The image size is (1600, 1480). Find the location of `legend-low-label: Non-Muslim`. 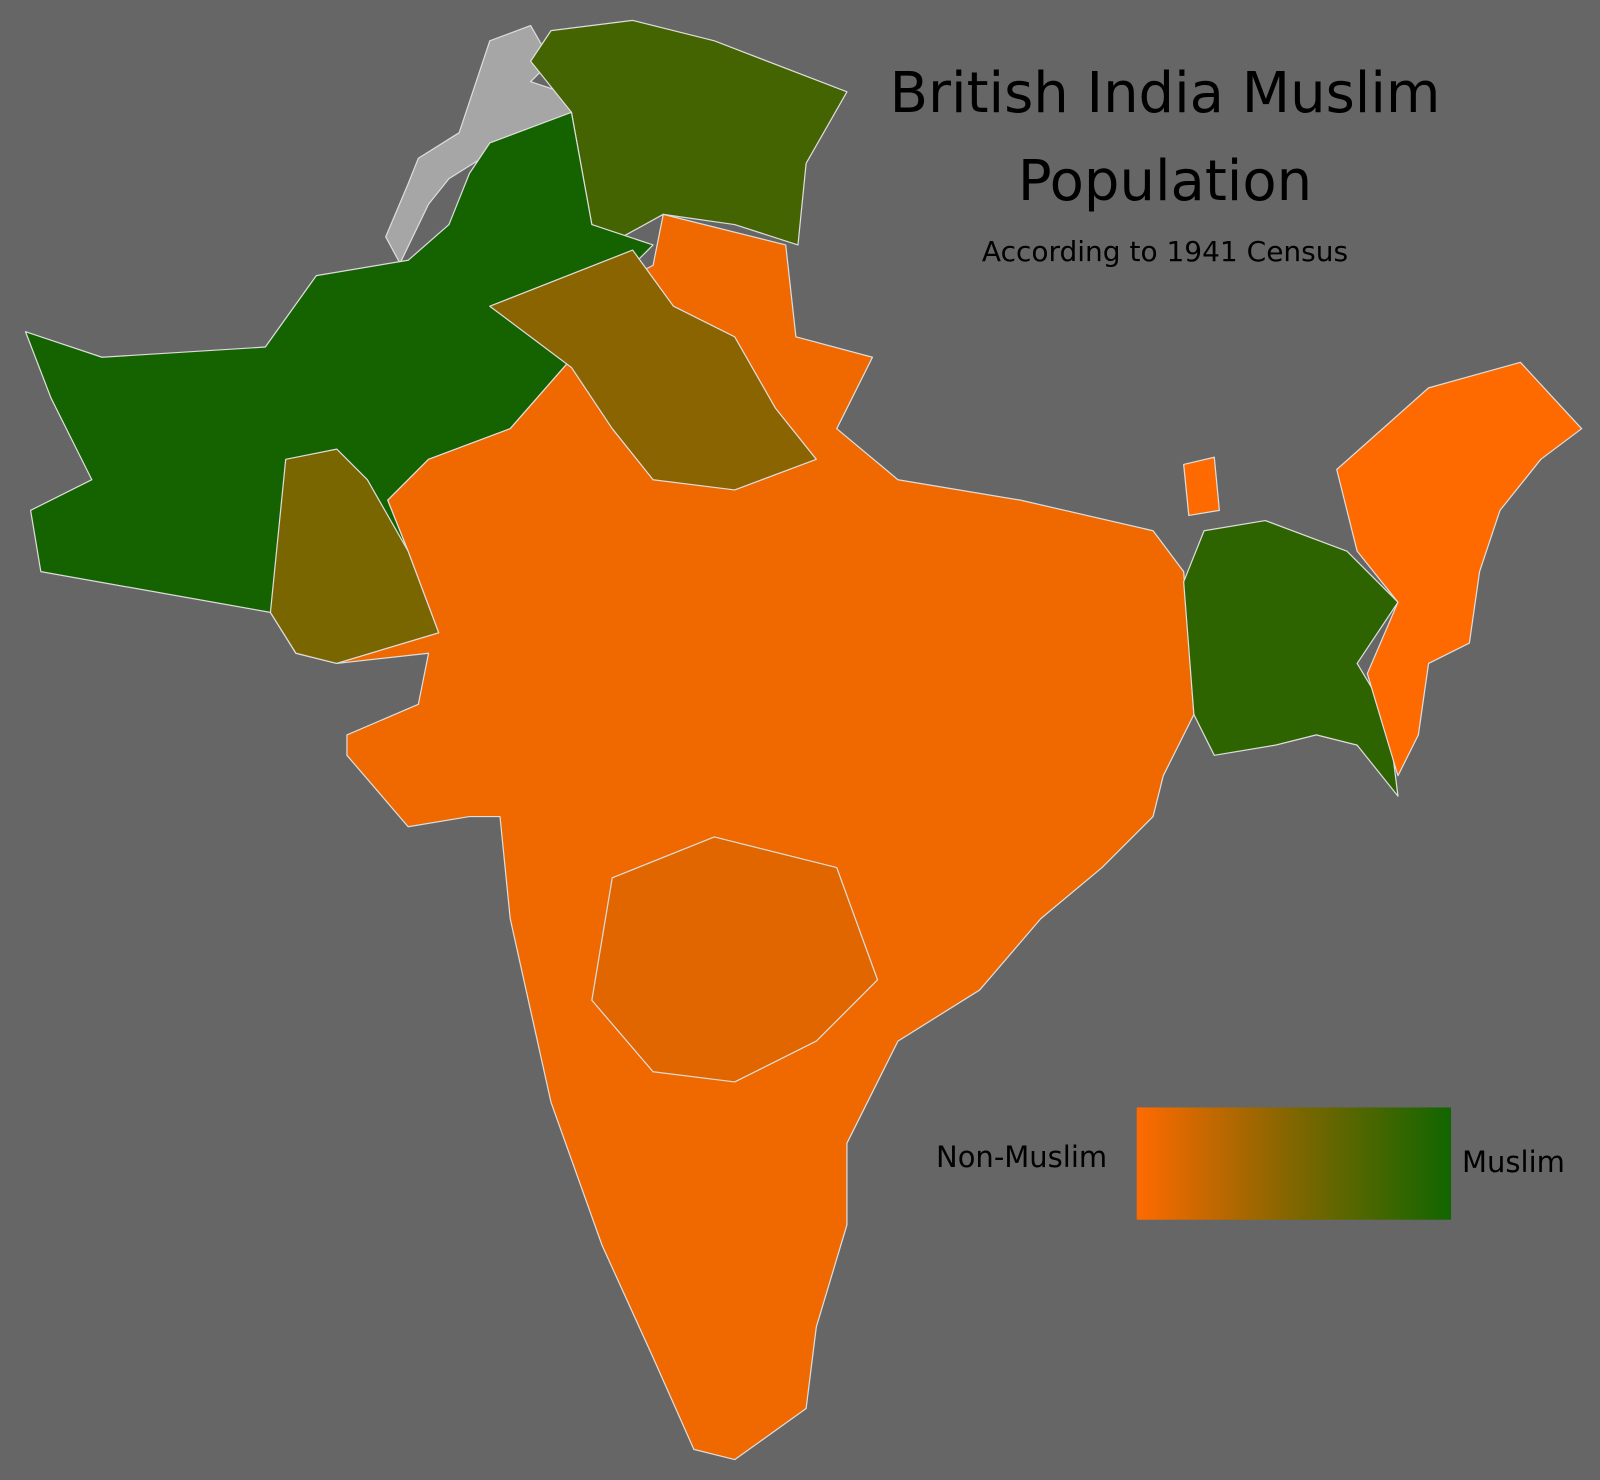

legend-low-label: Non-Muslim is located at coordinates (1022, 1157).